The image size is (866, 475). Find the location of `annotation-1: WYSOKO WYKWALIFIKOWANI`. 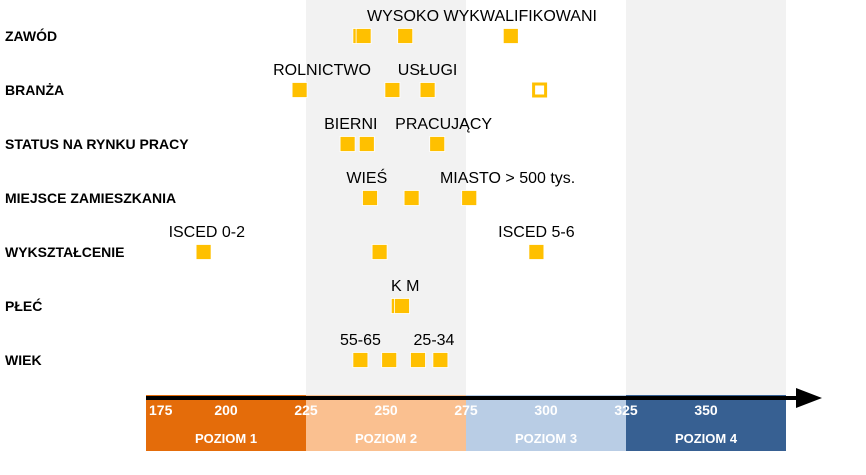

annotation-1: WYSOKO WYKWALIFIKOWANI is located at coordinates (482, 16).